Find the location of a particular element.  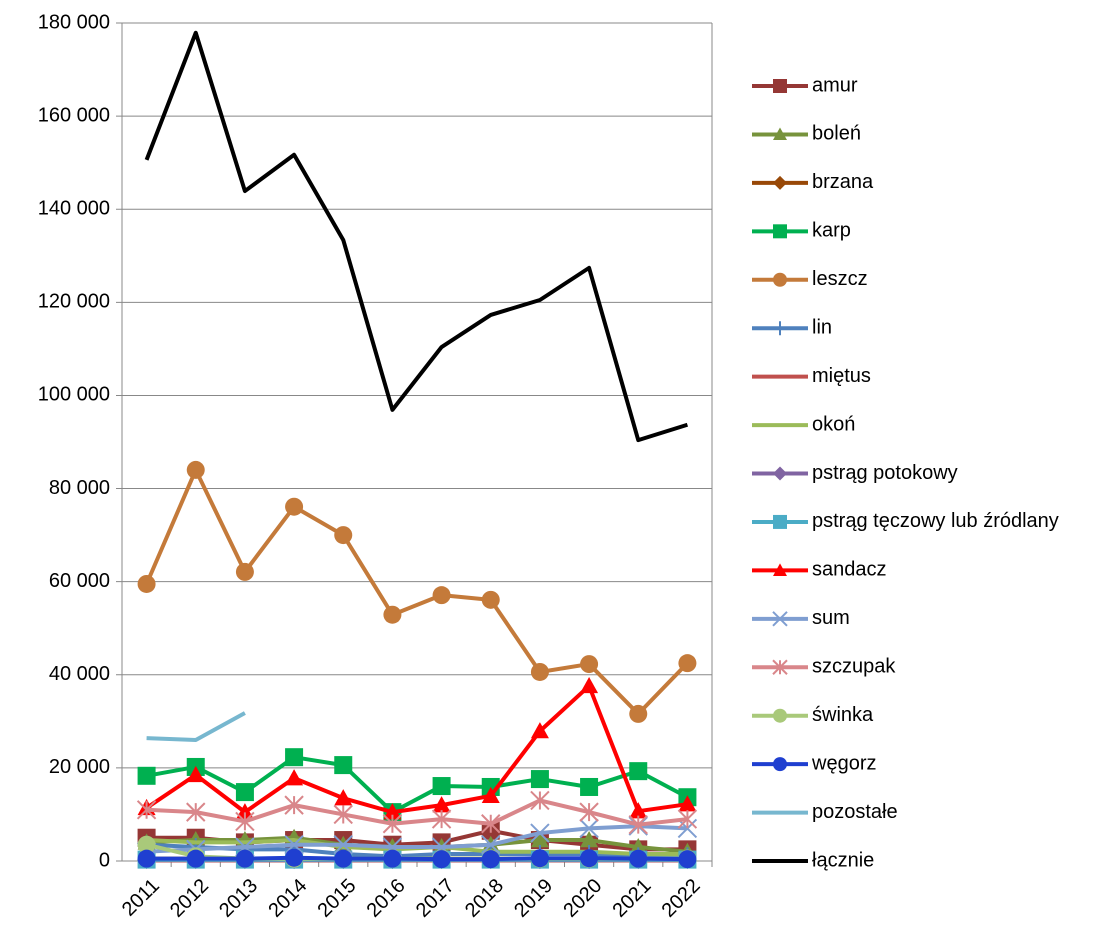

legend-label: szczupak is located at coordinates (854, 667).